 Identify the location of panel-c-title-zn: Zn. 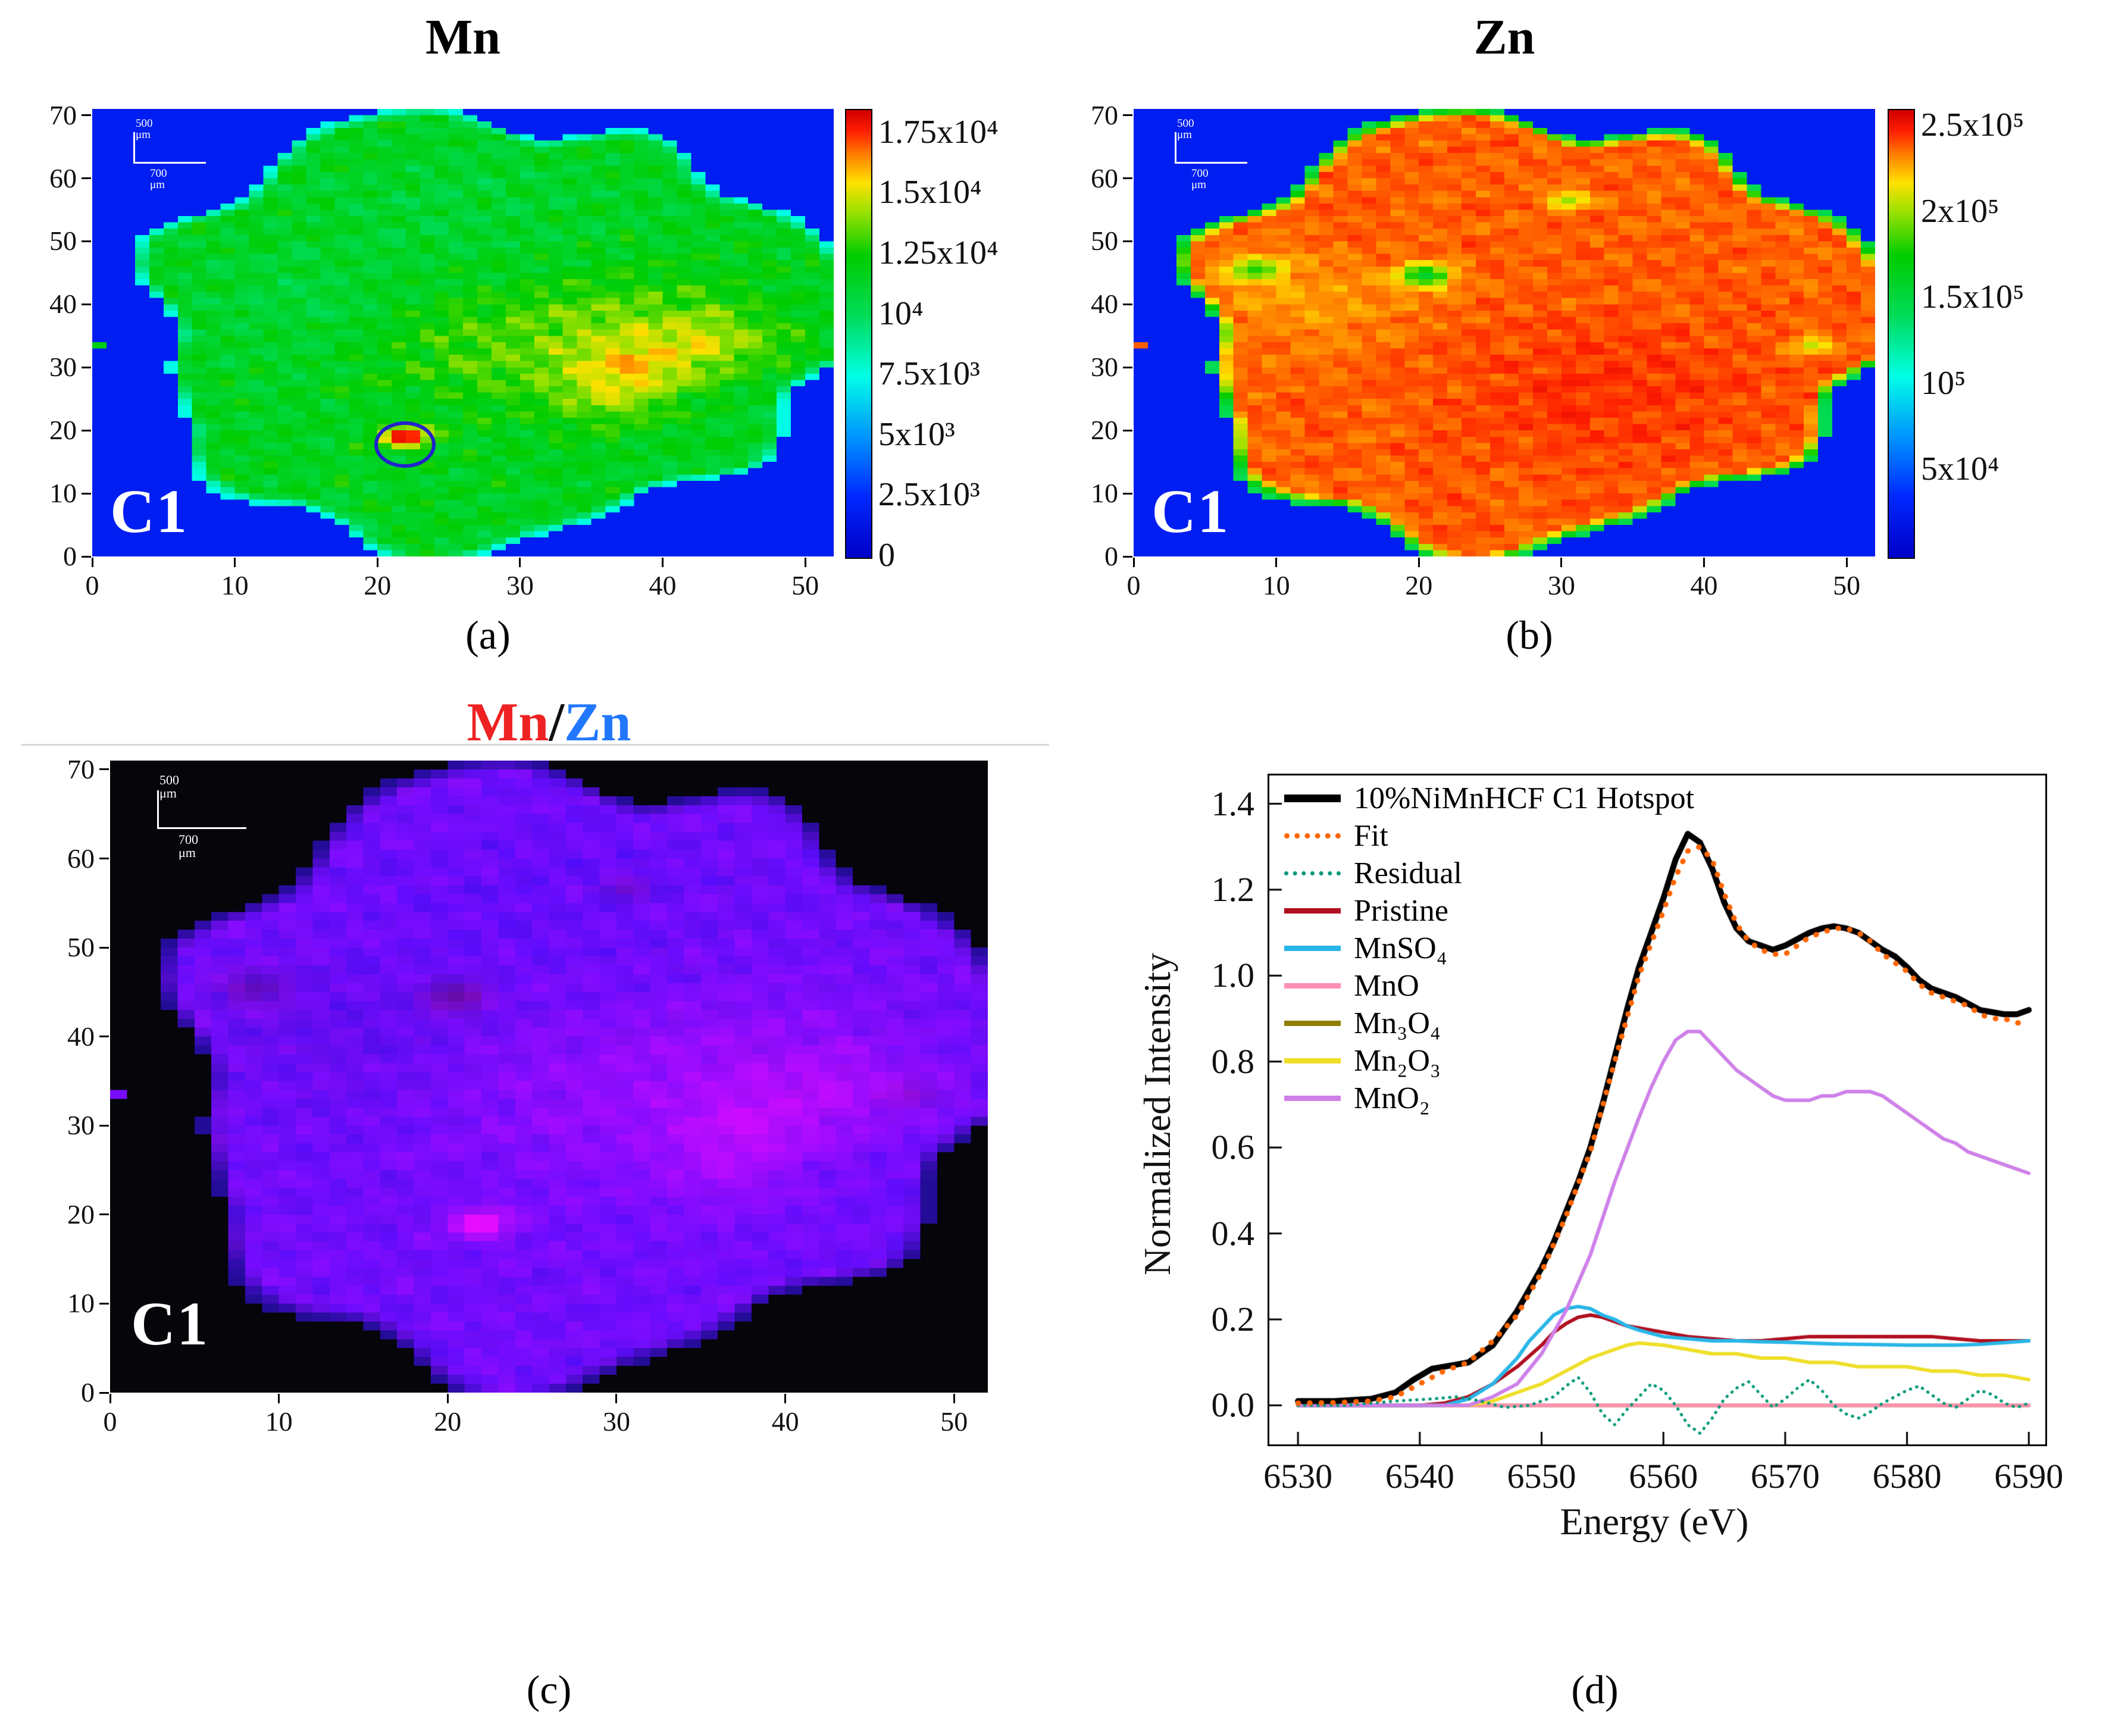
(598, 722).